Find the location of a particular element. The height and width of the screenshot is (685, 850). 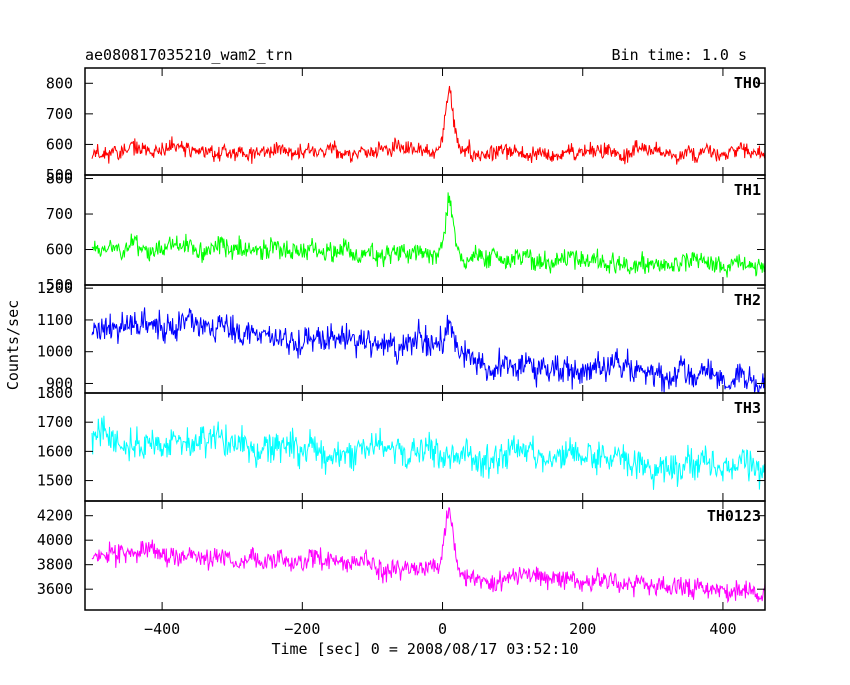

panel-label: TH0123 is located at coordinates (734, 516).